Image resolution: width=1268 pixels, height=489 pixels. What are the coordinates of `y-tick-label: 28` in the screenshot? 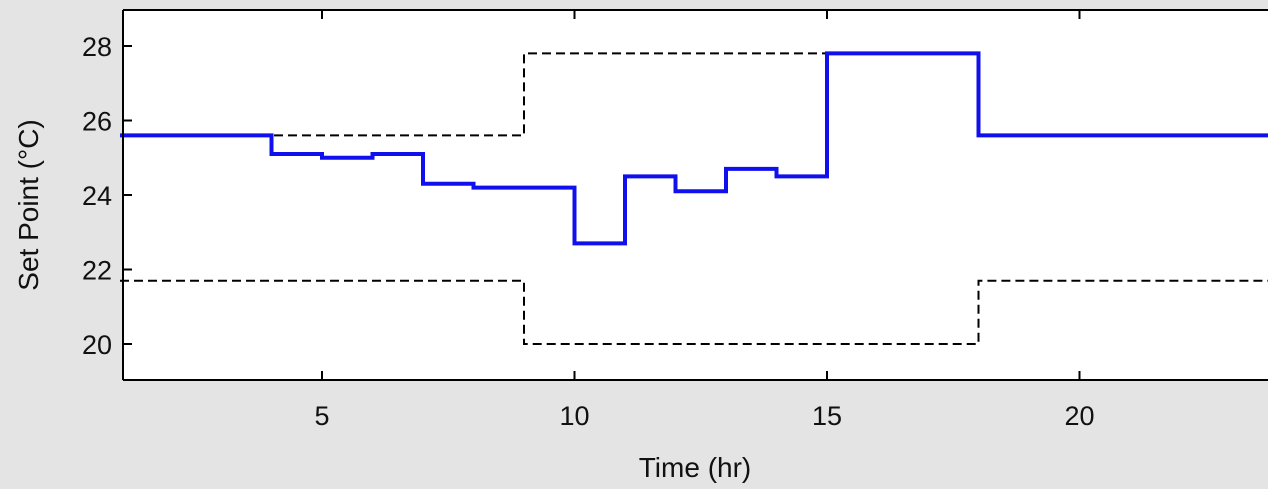 It's located at (97, 47).